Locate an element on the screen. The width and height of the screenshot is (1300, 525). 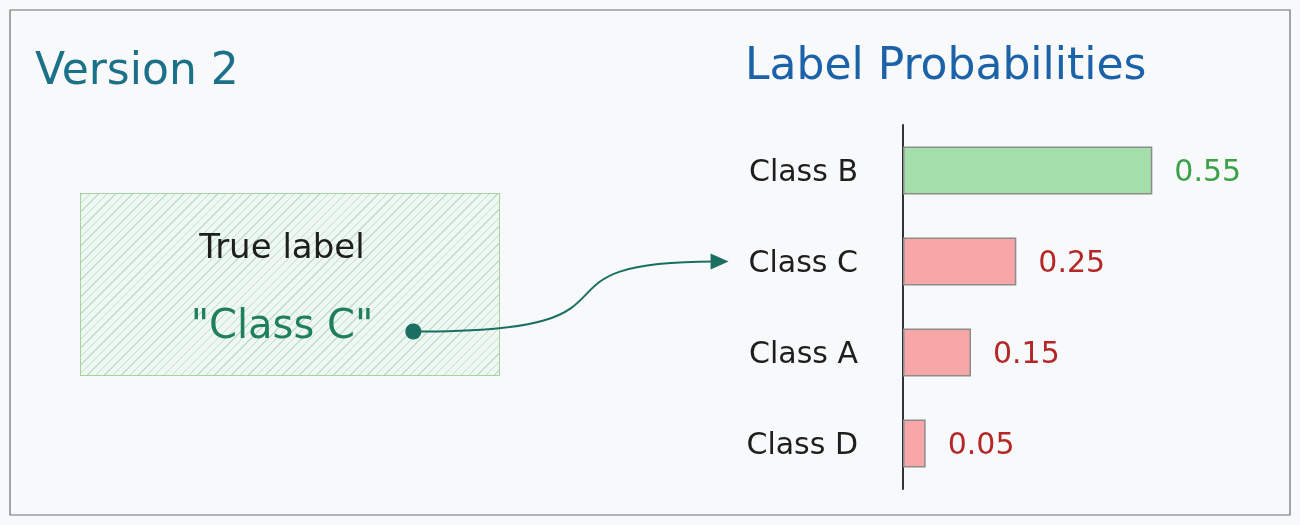
data-label: 0.05 is located at coordinates (981, 443).